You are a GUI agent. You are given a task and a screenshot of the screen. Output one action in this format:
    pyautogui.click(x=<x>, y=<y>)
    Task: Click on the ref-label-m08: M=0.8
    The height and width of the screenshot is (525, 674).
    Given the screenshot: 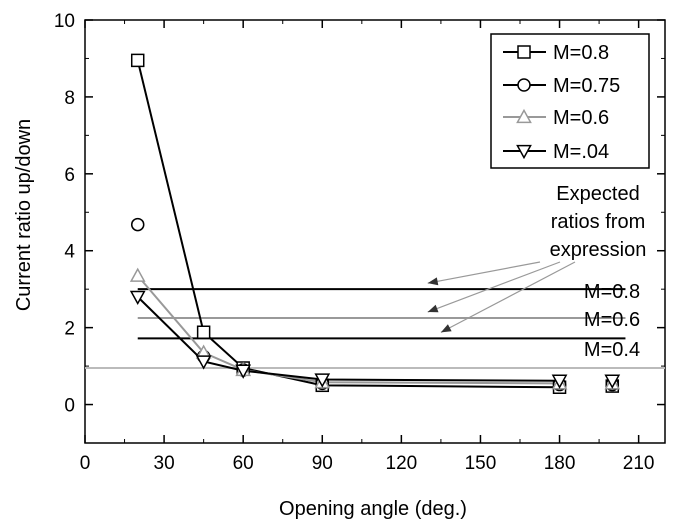 What is the action you would take?
    pyautogui.click(x=612, y=292)
    